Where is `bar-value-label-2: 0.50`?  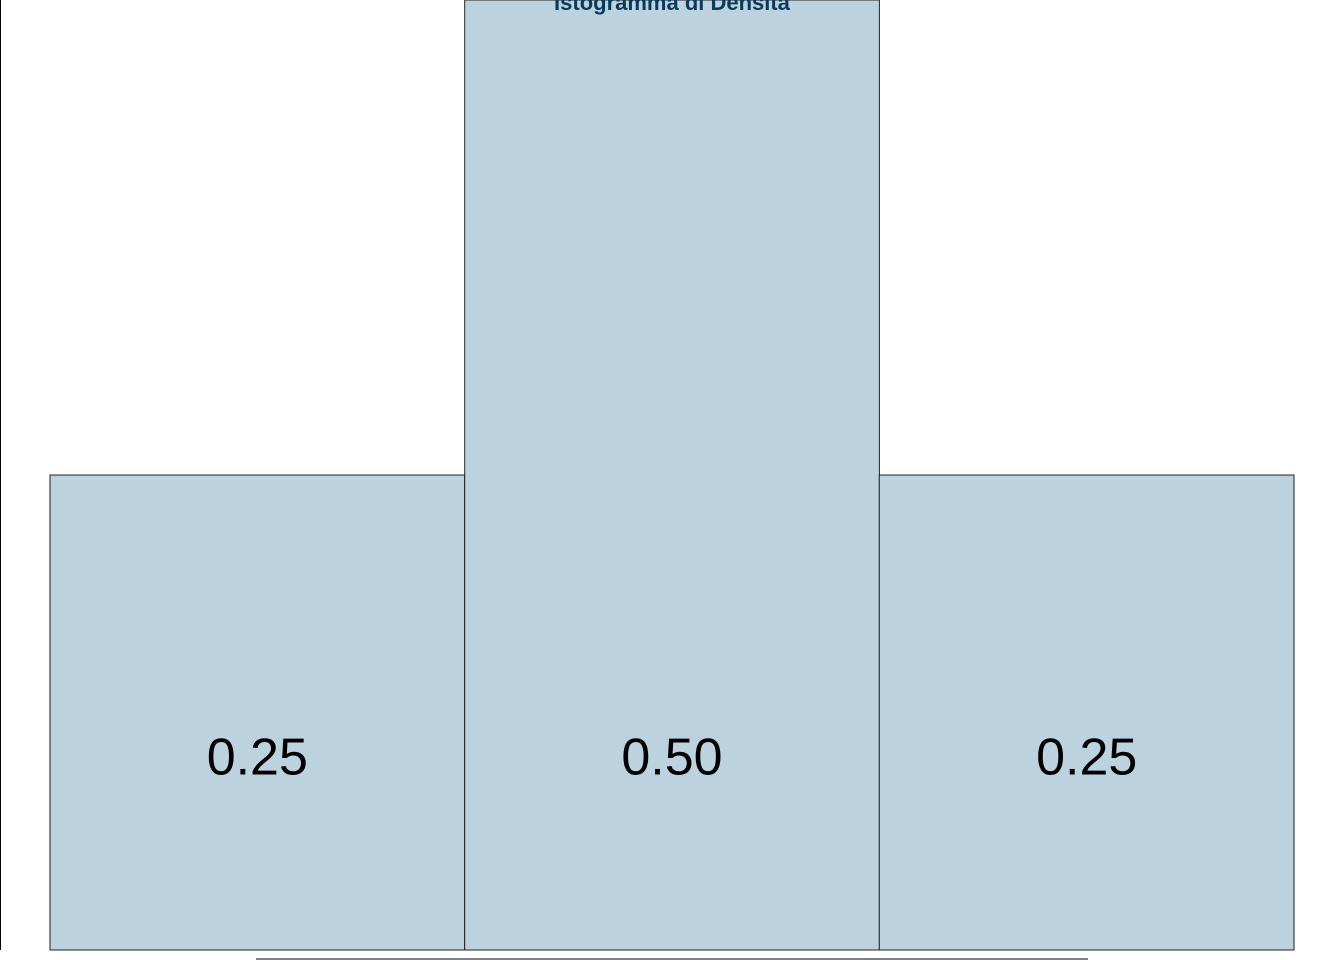
bar-value-label-2: 0.50 is located at coordinates (671, 758).